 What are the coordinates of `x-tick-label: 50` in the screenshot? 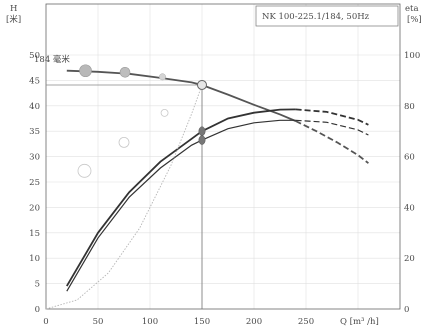 It's located at (98, 322).